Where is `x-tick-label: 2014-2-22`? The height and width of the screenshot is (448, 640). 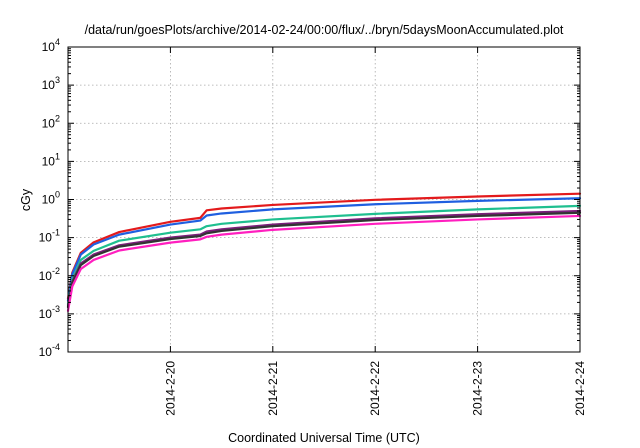 x-tick-label: 2014-2-22 is located at coordinates (375, 388).